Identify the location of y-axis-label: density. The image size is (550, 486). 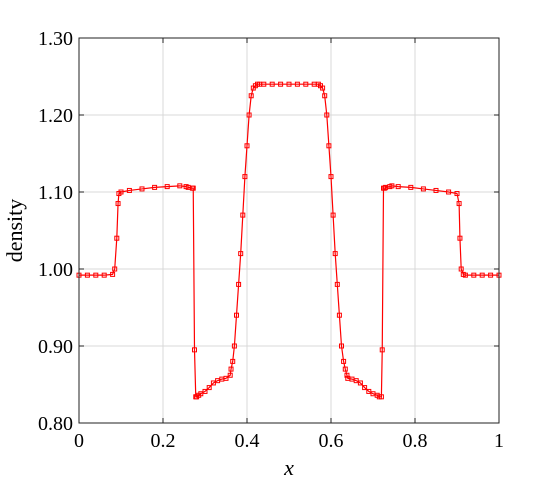
(14, 231).